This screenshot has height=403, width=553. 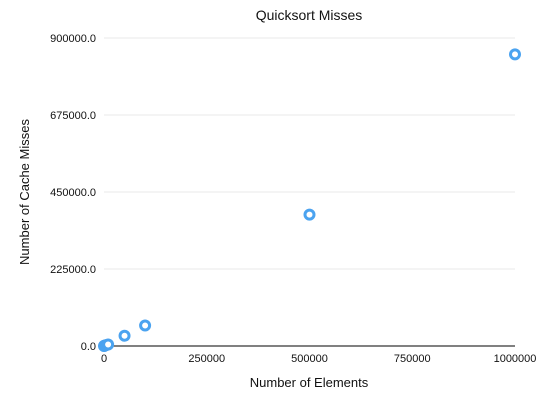 I want to click on y-tick-label: 450000.0, so click(x=73, y=193).